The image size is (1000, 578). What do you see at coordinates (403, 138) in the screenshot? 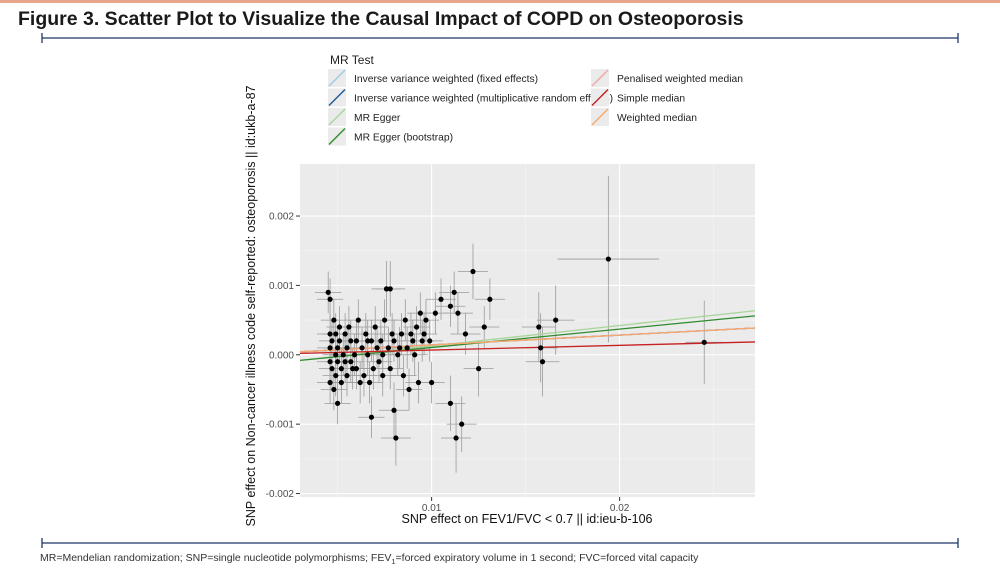
I see `legend-entry-label: MR Egger (bootstrap)` at bounding box center [403, 138].